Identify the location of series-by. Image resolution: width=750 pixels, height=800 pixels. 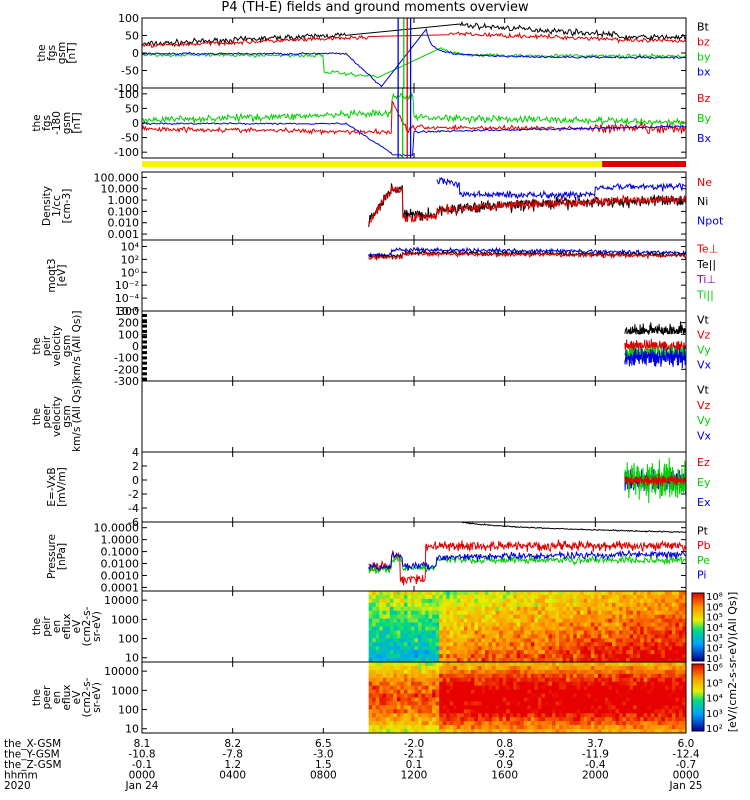
(414, 63).